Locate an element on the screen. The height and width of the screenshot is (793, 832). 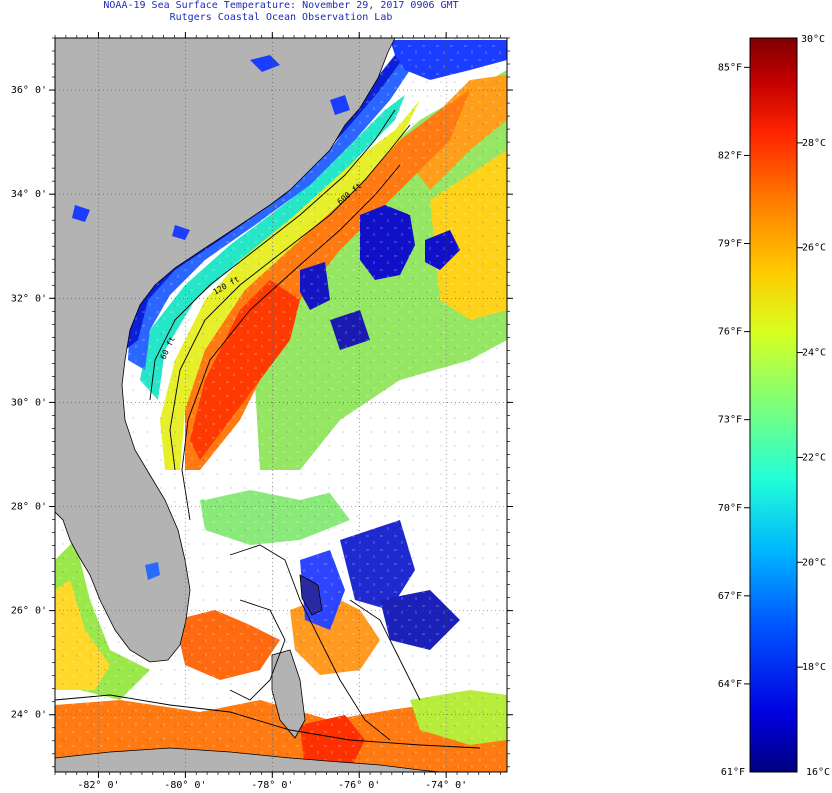
land-abaco is located at coordinates (311, 595).